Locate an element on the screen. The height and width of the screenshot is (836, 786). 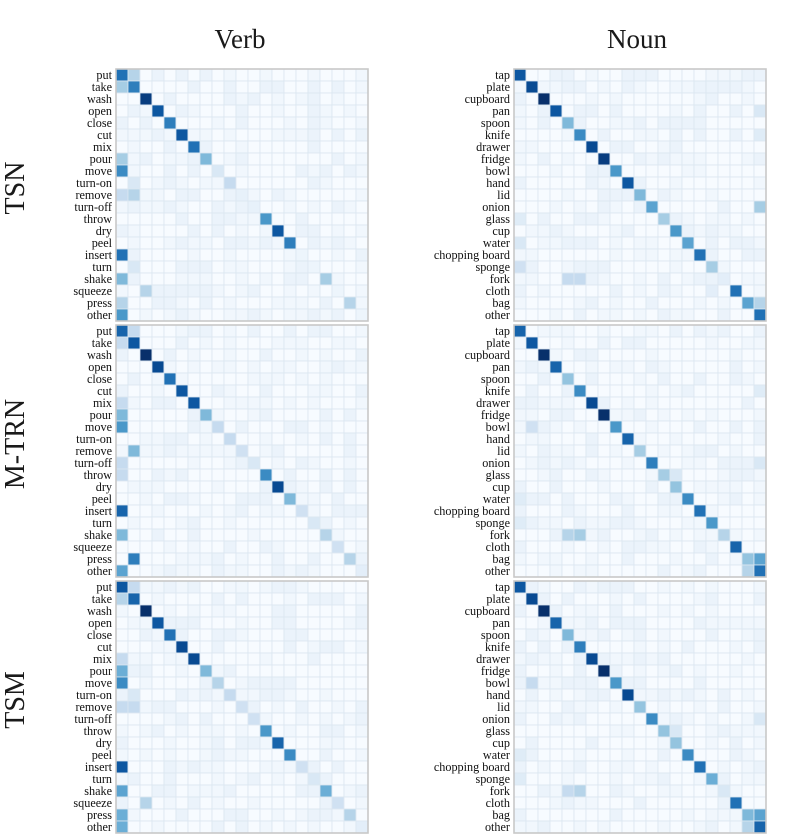
y-tick-label: chopping board is located at coordinates (472, 255).